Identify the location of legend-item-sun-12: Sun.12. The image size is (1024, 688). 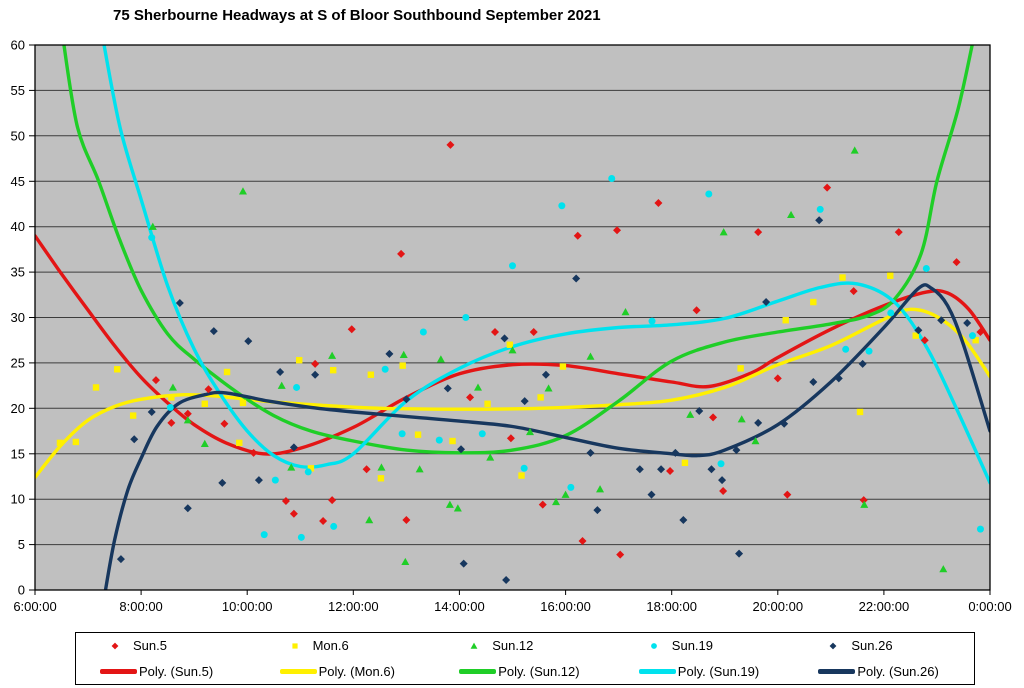
(525, 646).